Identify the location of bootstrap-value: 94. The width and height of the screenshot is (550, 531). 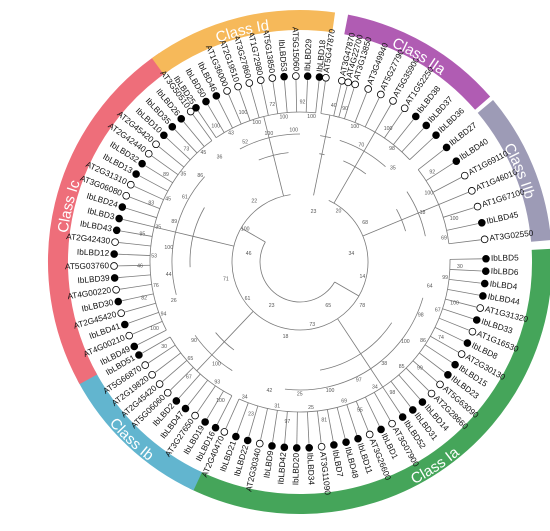
(164, 314).